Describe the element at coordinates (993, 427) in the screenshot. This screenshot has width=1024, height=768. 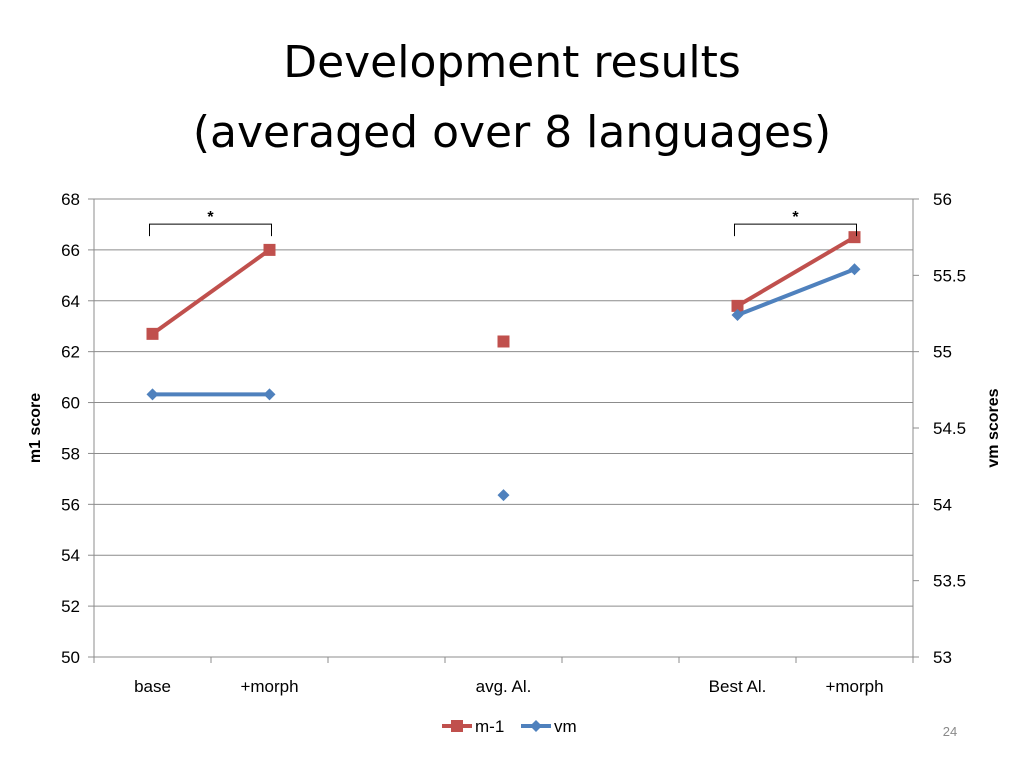
I see `right-axis-title: vm scores` at that location.